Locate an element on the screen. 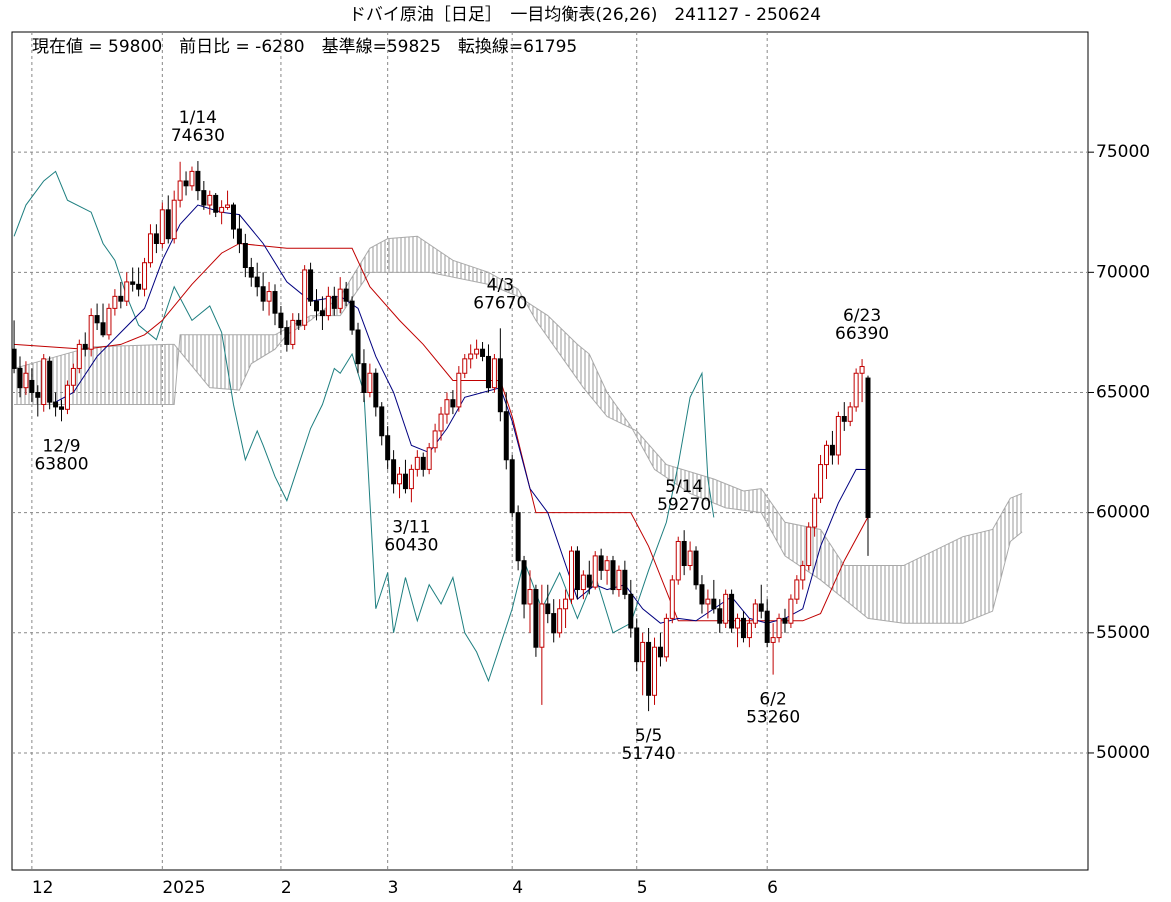  annotation-value: 66390 is located at coordinates (862, 334).